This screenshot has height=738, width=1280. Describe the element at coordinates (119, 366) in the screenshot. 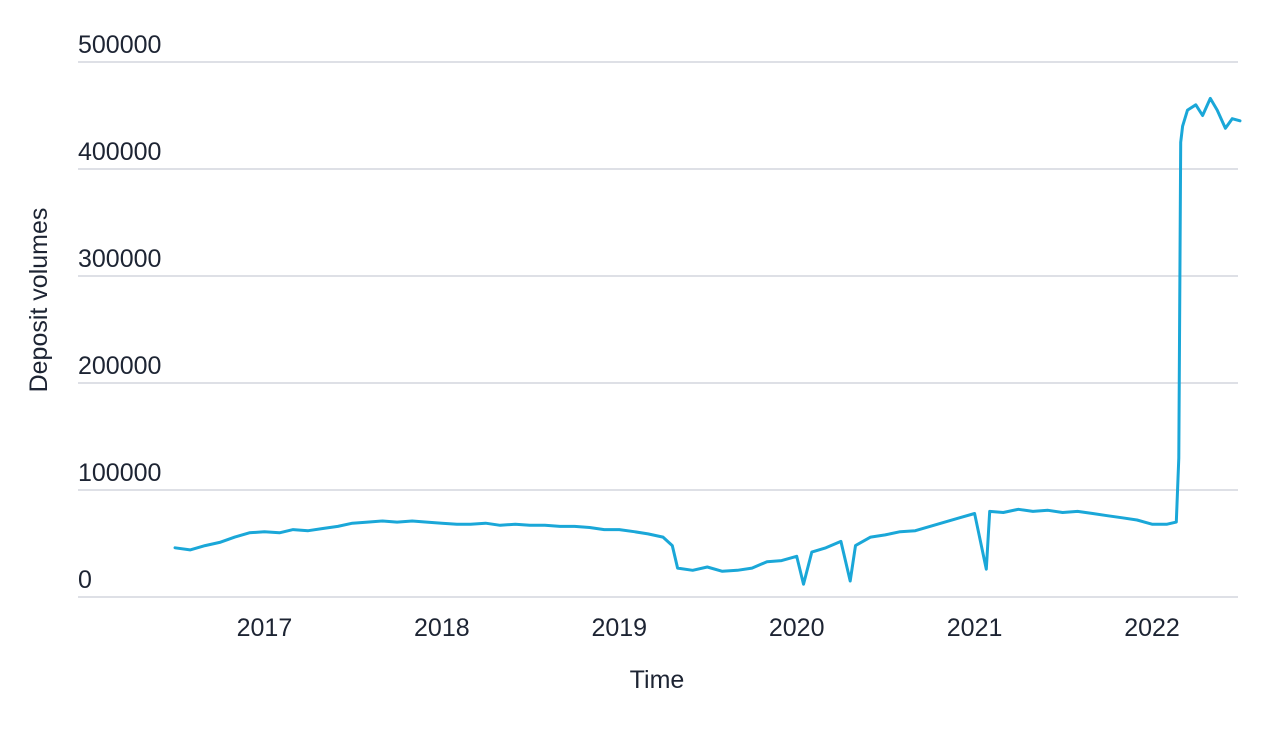

I see `y-tick-label: 200000` at that location.